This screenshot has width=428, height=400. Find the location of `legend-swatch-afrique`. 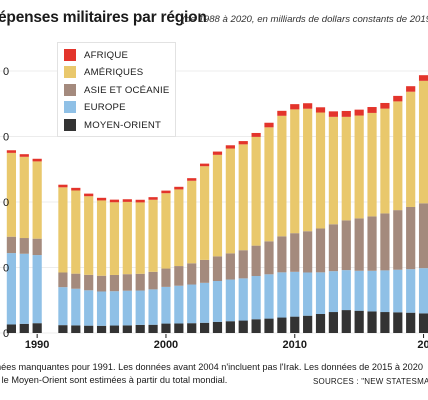

legend-swatch-afrique is located at coordinates (70, 55).